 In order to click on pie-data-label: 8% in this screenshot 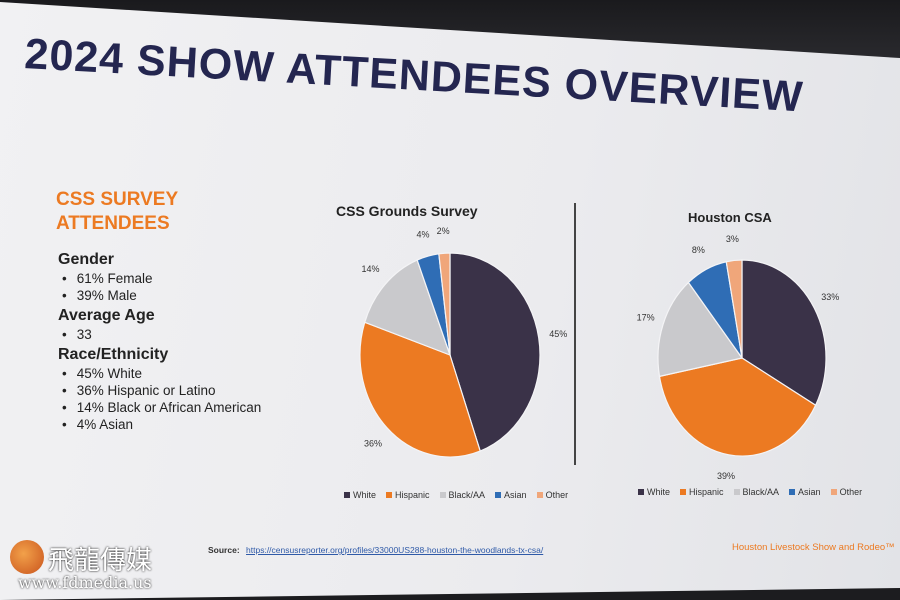, I will do `click(698, 250)`.